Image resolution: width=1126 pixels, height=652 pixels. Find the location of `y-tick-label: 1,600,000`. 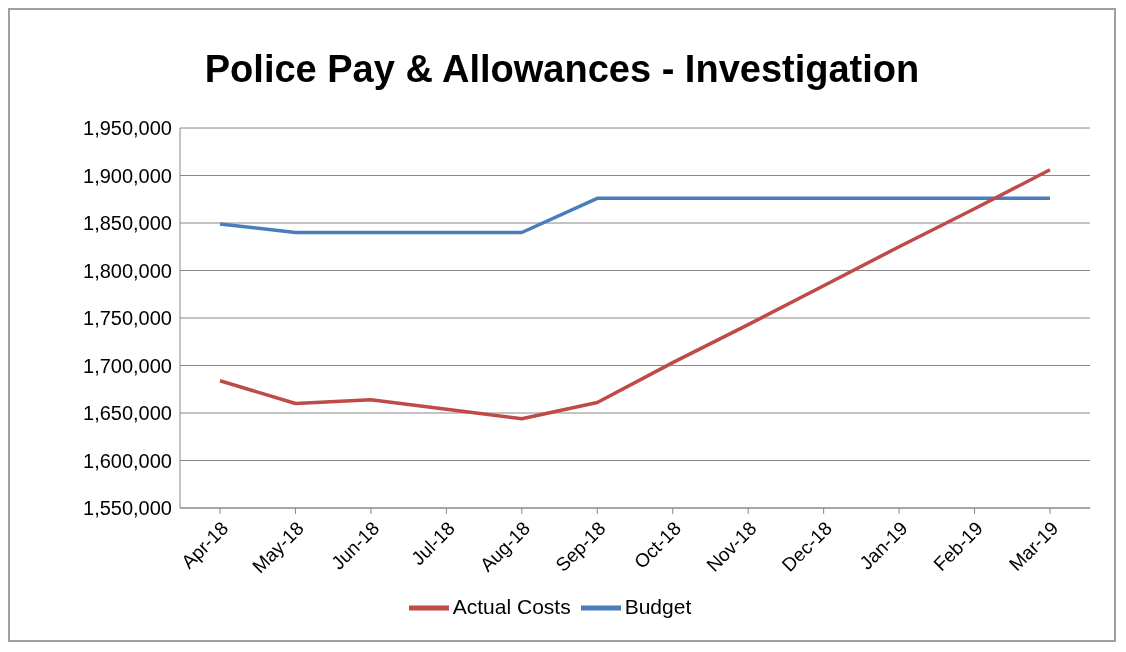

y-tick-label: 1,600,000 is located at coordinates (127, 460).